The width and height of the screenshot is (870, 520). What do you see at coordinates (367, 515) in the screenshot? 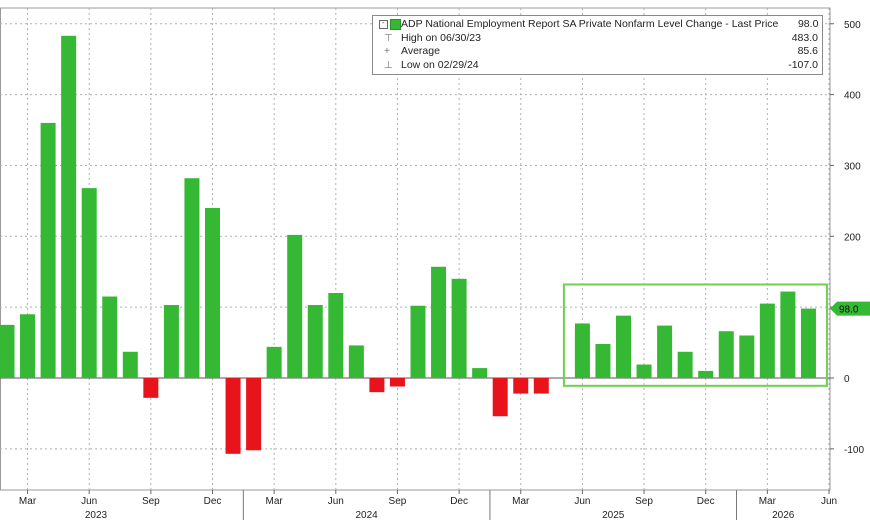
I see `year-label: 2024` at bounding box center [367, 515].